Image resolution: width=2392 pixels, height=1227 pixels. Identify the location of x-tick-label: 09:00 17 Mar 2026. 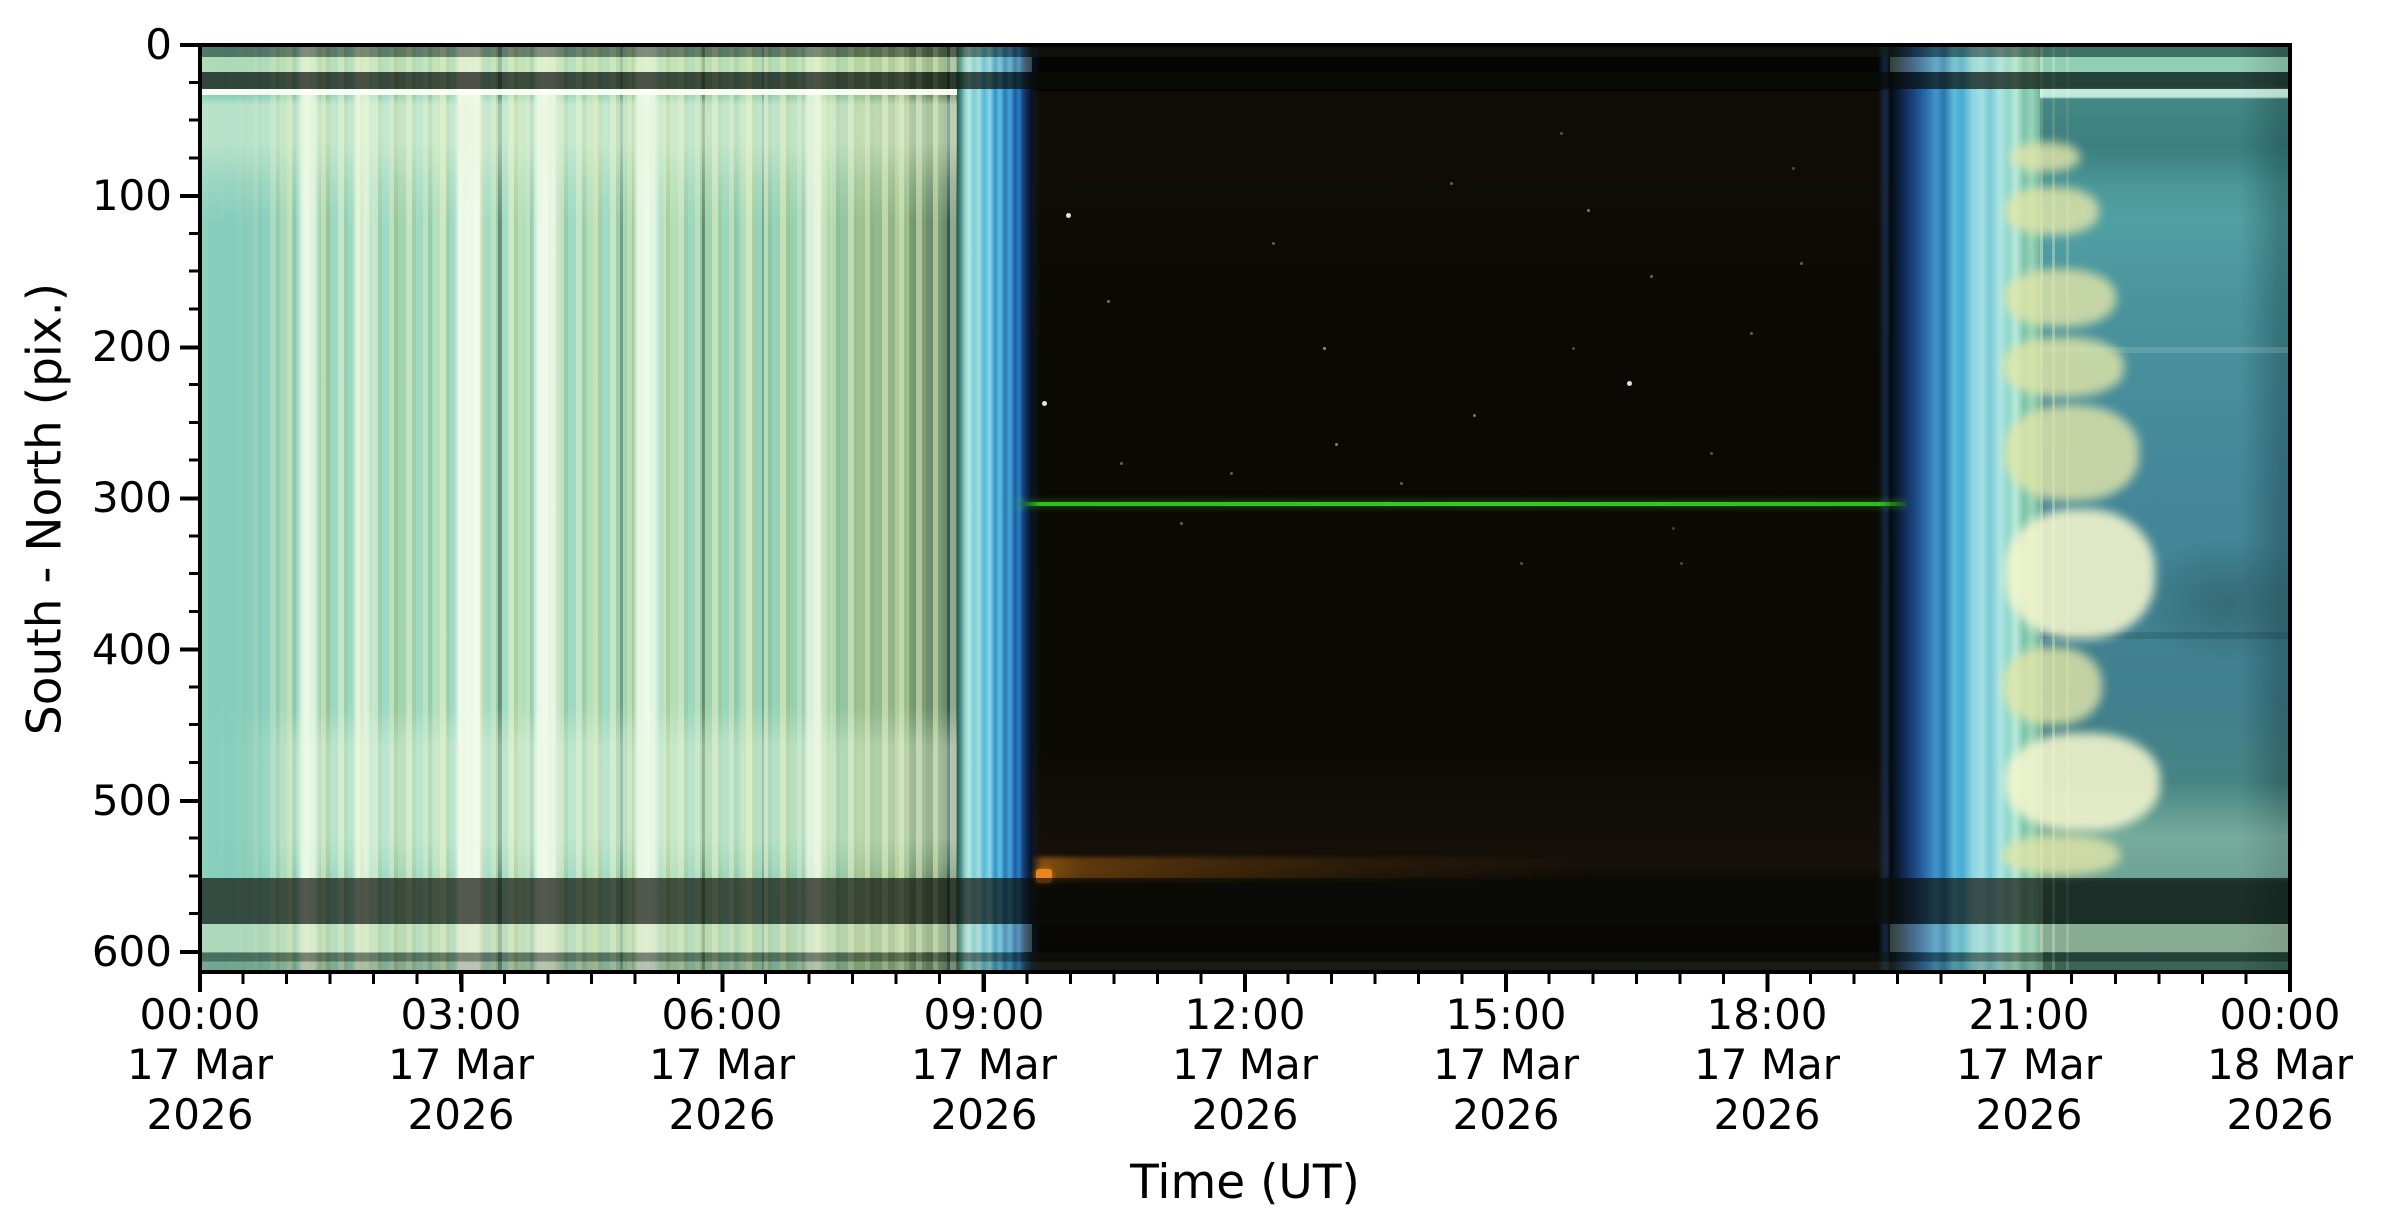
(984, 1065).